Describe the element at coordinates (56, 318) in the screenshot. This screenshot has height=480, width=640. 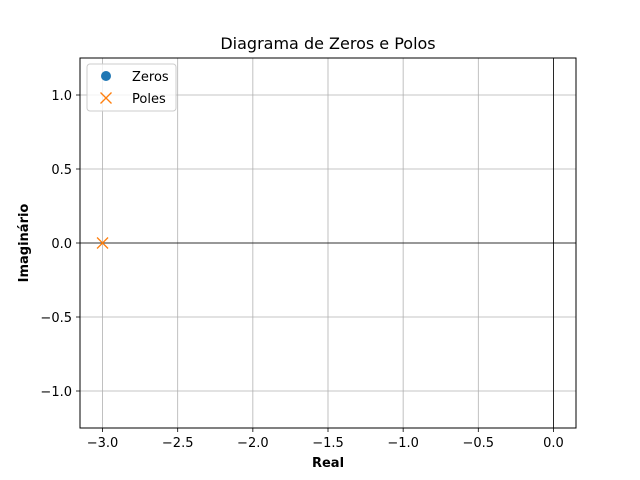
I see `y-tick-label: −0.5` at that location.